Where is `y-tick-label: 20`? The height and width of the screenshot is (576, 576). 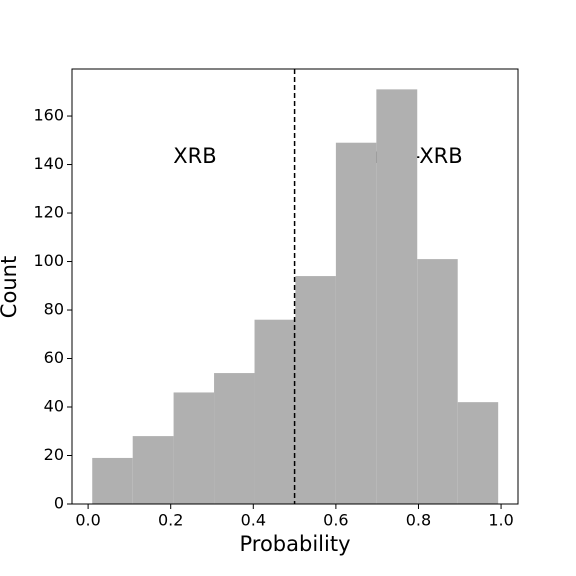 y-tick-label: 20 is located at coordinates (54, 454).